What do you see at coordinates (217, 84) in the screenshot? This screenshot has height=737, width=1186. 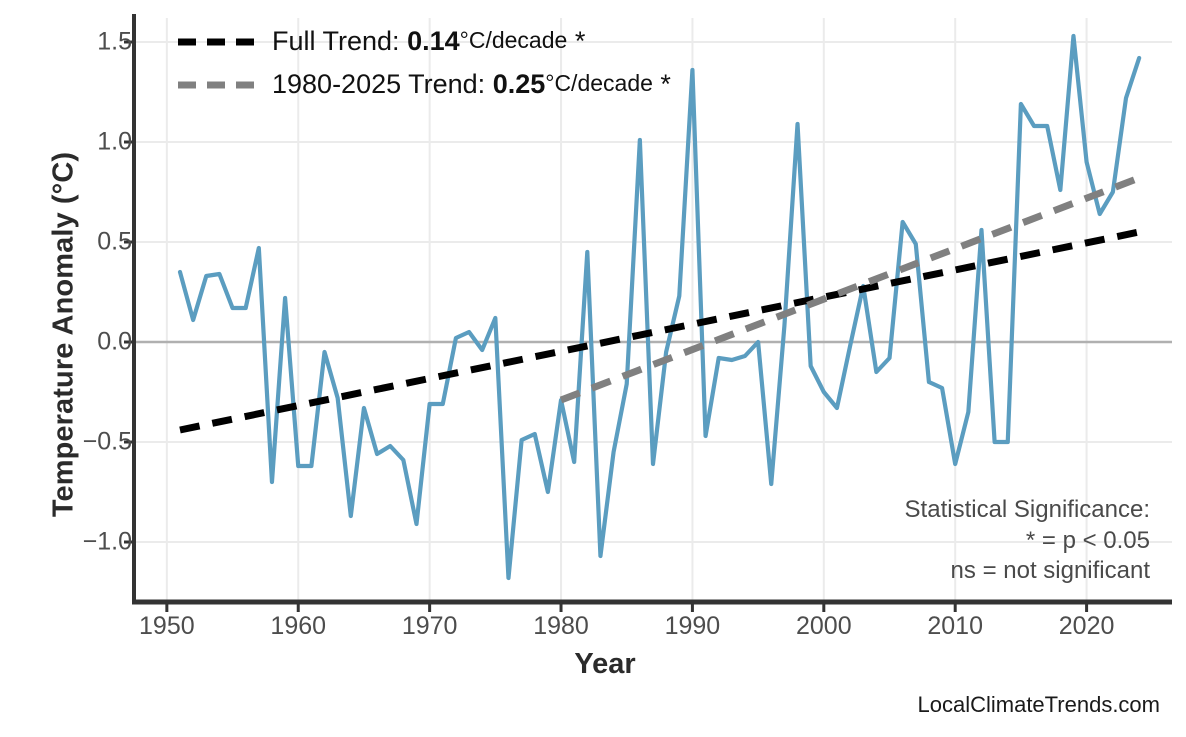 I see `legend-swatch-recent-trend` at bounding box center [217, 84].